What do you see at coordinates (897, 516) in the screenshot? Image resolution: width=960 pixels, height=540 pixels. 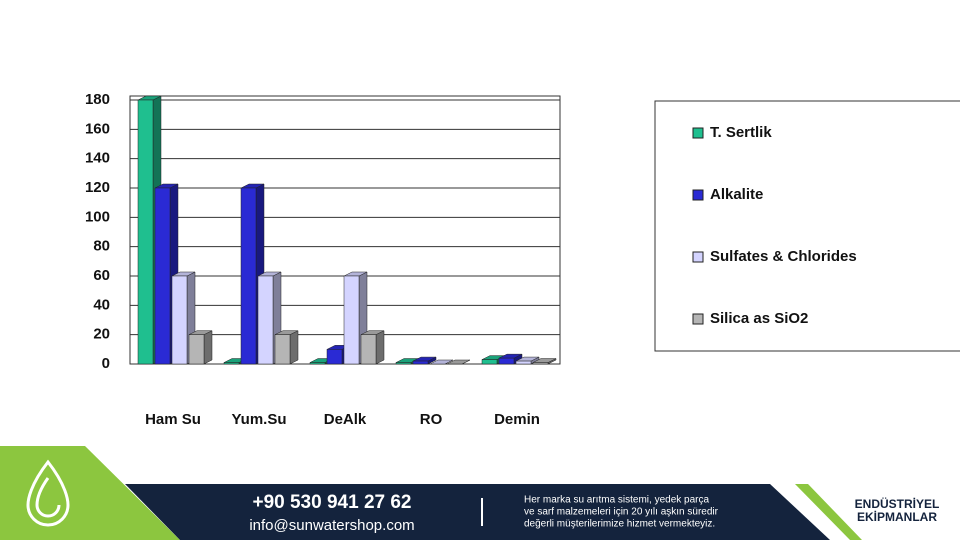 I see `brand: EKİPMANLAR` at bounding box center [897, 516].